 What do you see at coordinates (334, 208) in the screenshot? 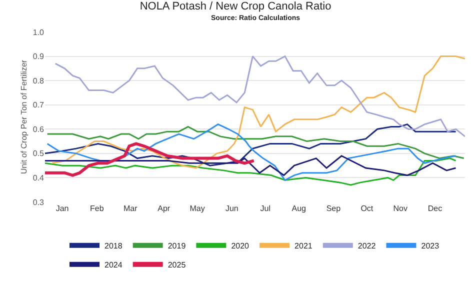
I see `x-tick-label: Sep` at bounding box center [334, 208].